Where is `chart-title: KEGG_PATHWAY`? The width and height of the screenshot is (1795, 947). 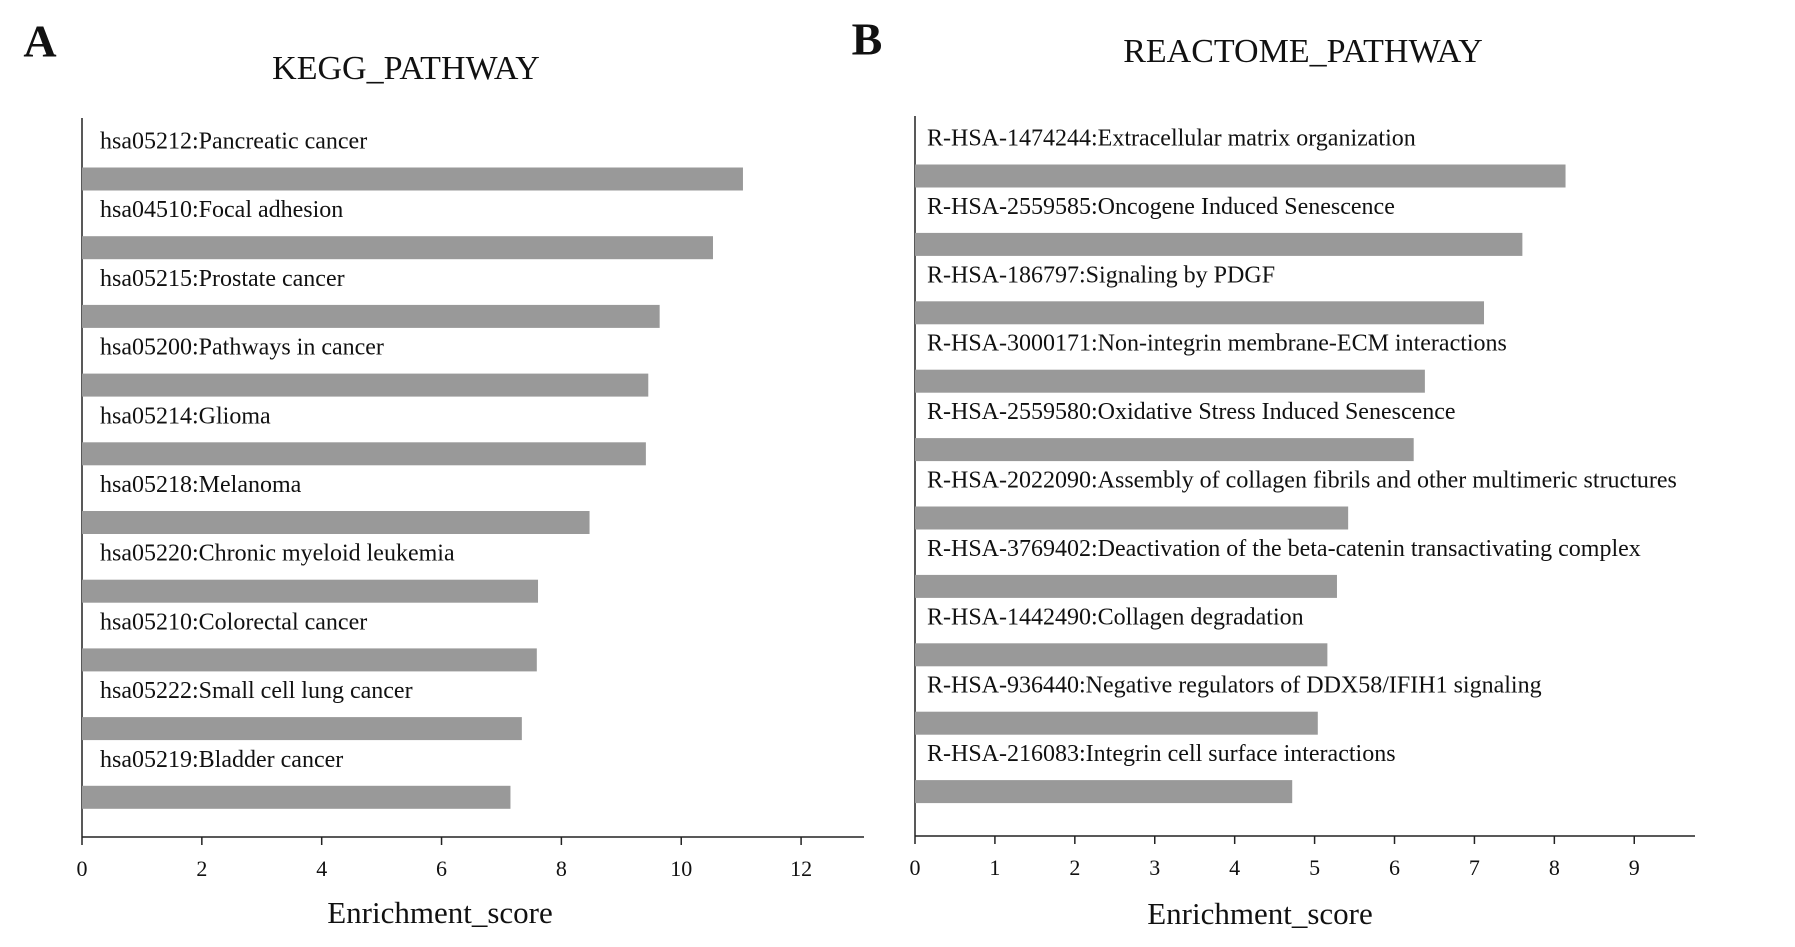
chart-title: KEGG_PATHWAY is located at coordinates (406, 68).